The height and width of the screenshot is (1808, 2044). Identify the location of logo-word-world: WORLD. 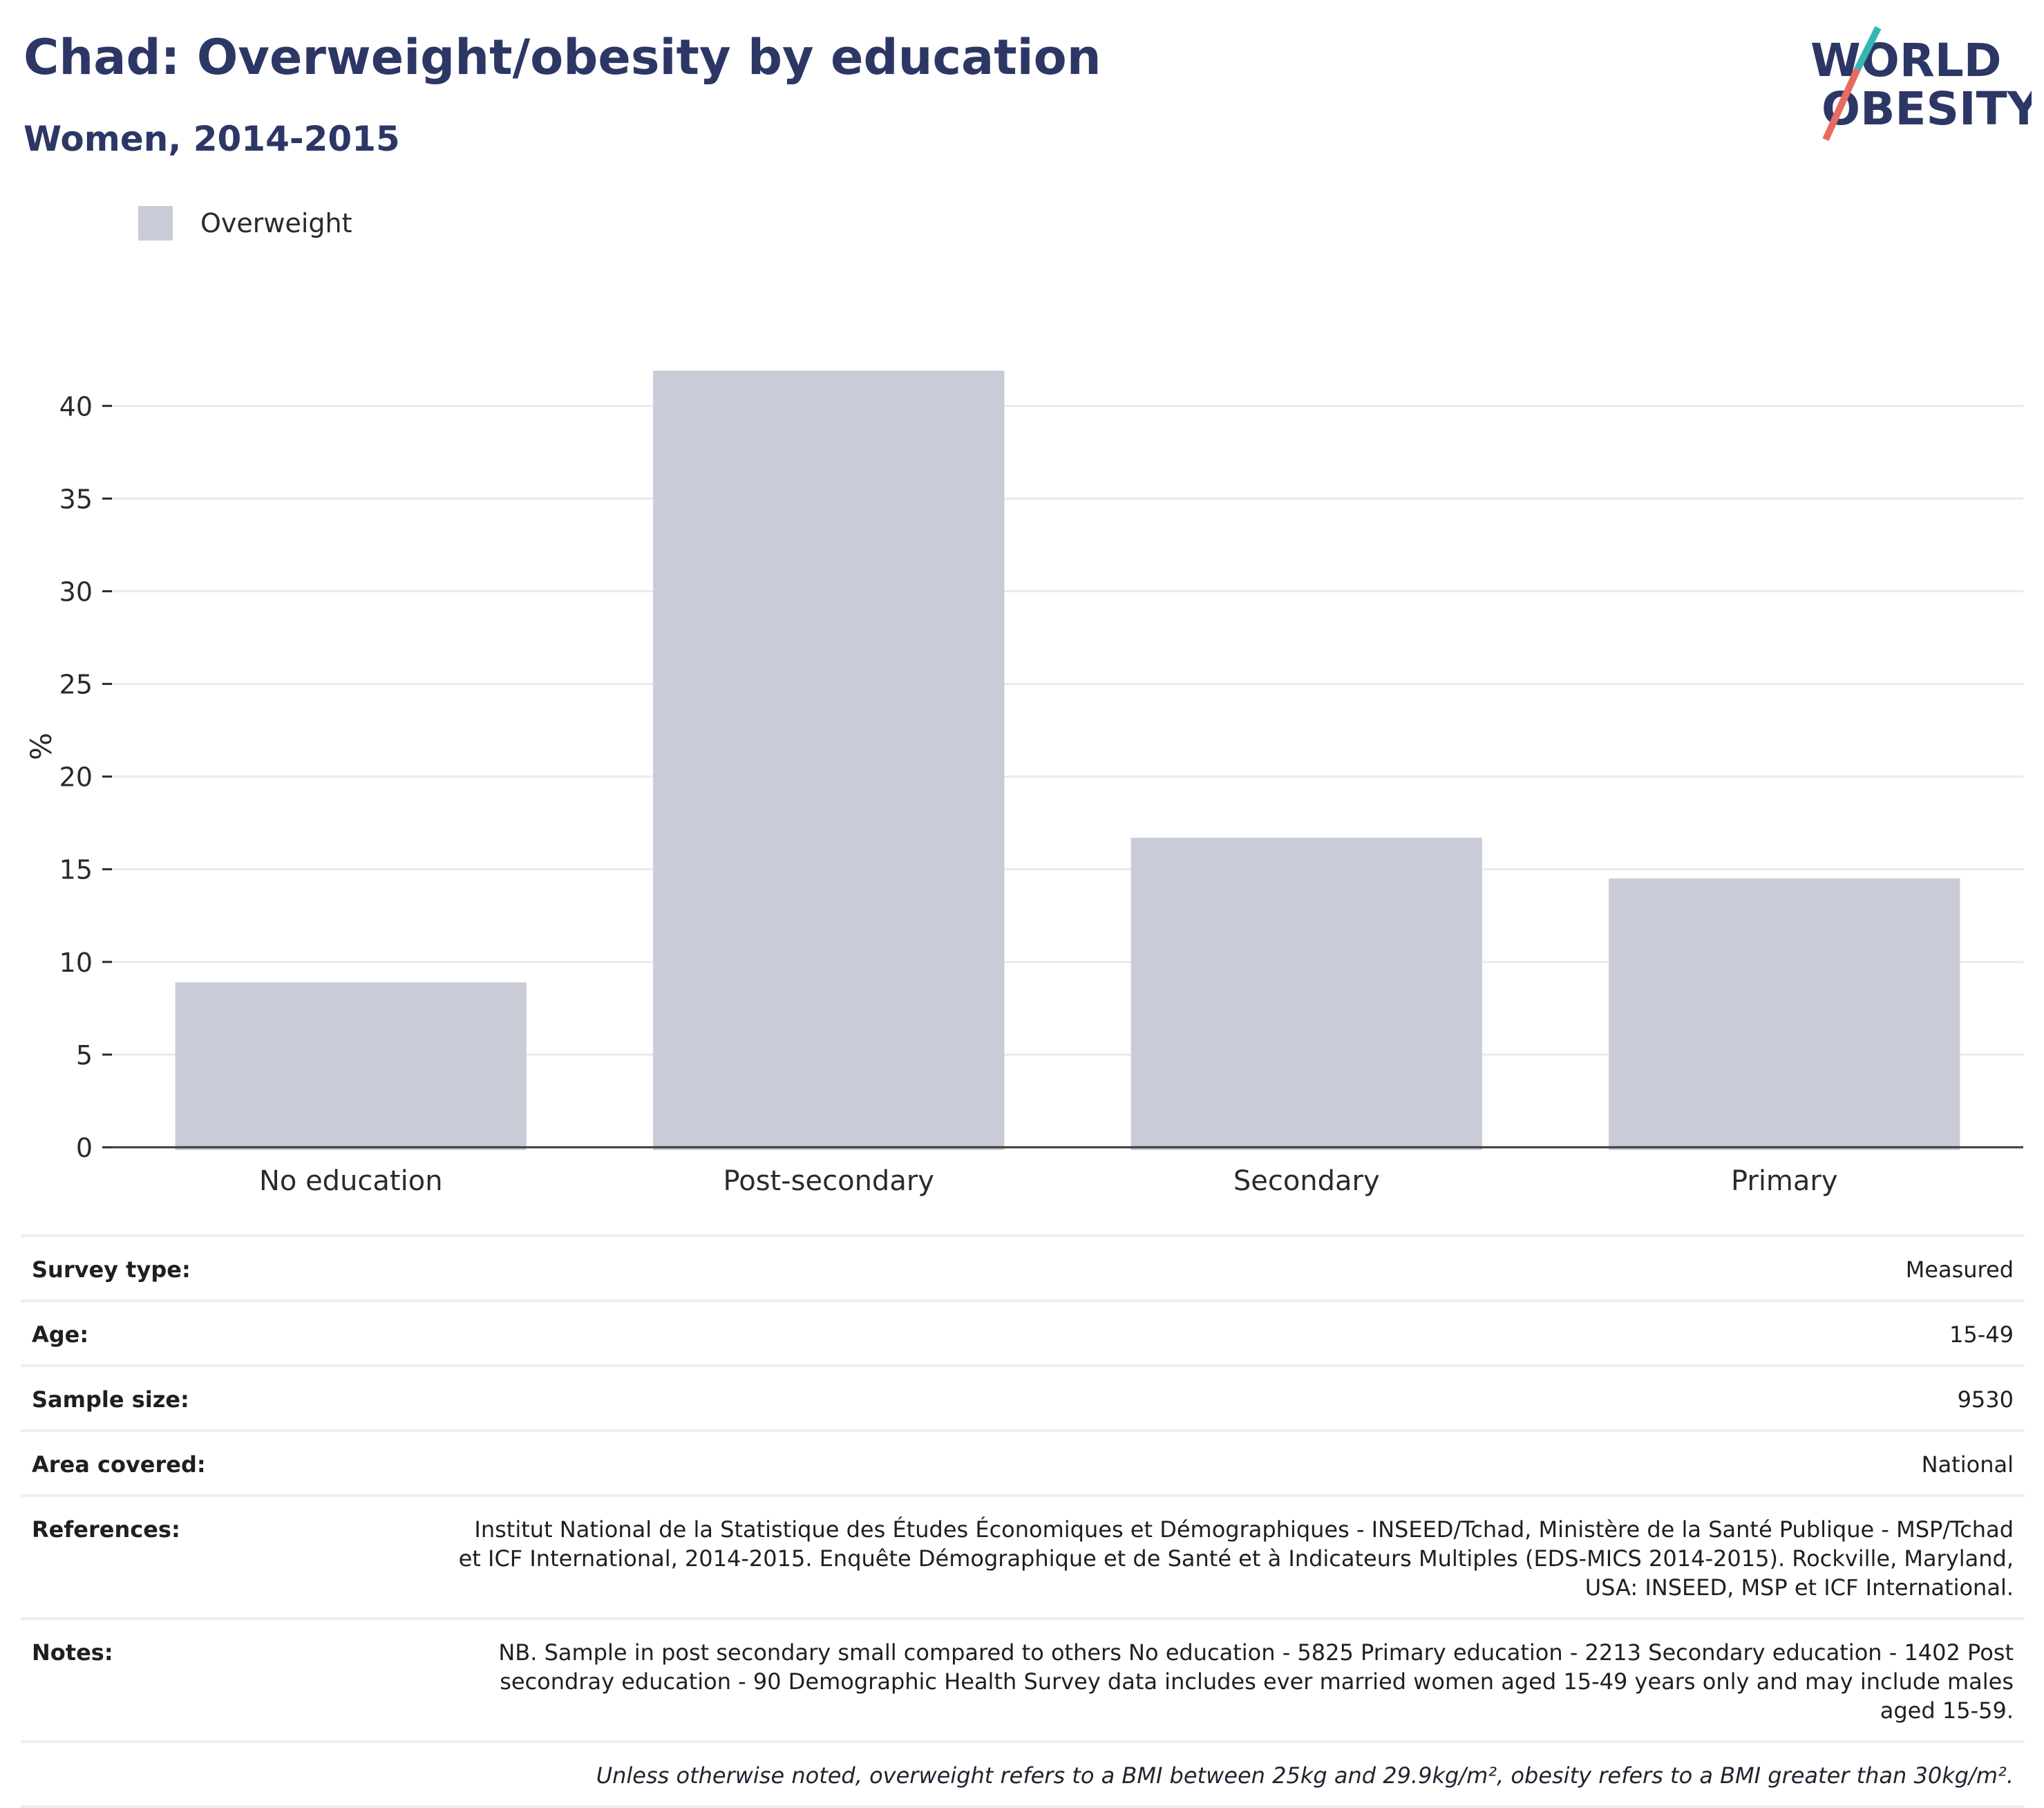
(1906, 60).